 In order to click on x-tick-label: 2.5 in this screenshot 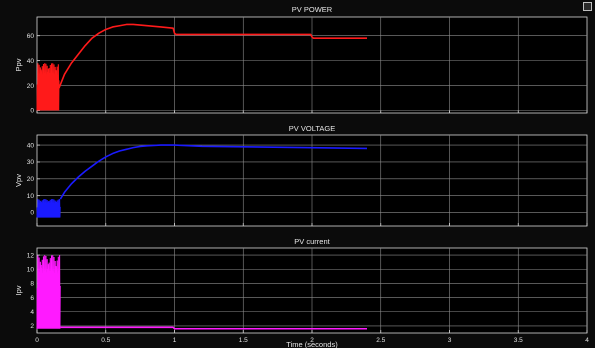, I will do `click(380, 340)`.